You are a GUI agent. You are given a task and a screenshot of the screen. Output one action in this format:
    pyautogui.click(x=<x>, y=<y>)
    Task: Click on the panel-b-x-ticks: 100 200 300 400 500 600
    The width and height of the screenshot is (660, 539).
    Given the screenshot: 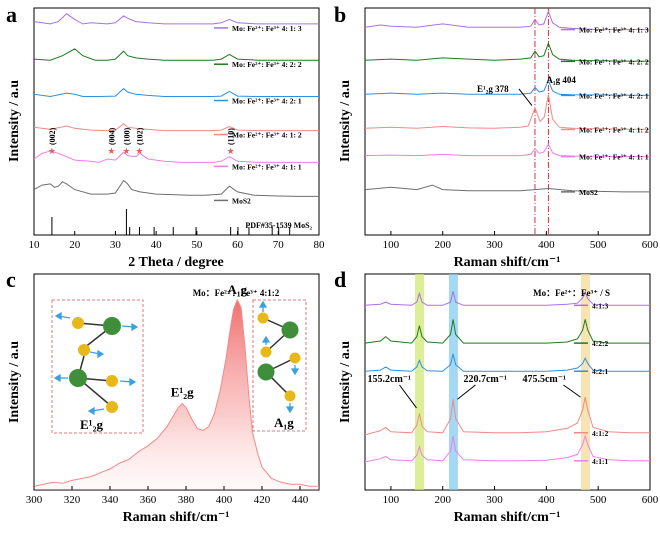 What is the action you would take?
    pyautogui.click(x=521, y=241)
    